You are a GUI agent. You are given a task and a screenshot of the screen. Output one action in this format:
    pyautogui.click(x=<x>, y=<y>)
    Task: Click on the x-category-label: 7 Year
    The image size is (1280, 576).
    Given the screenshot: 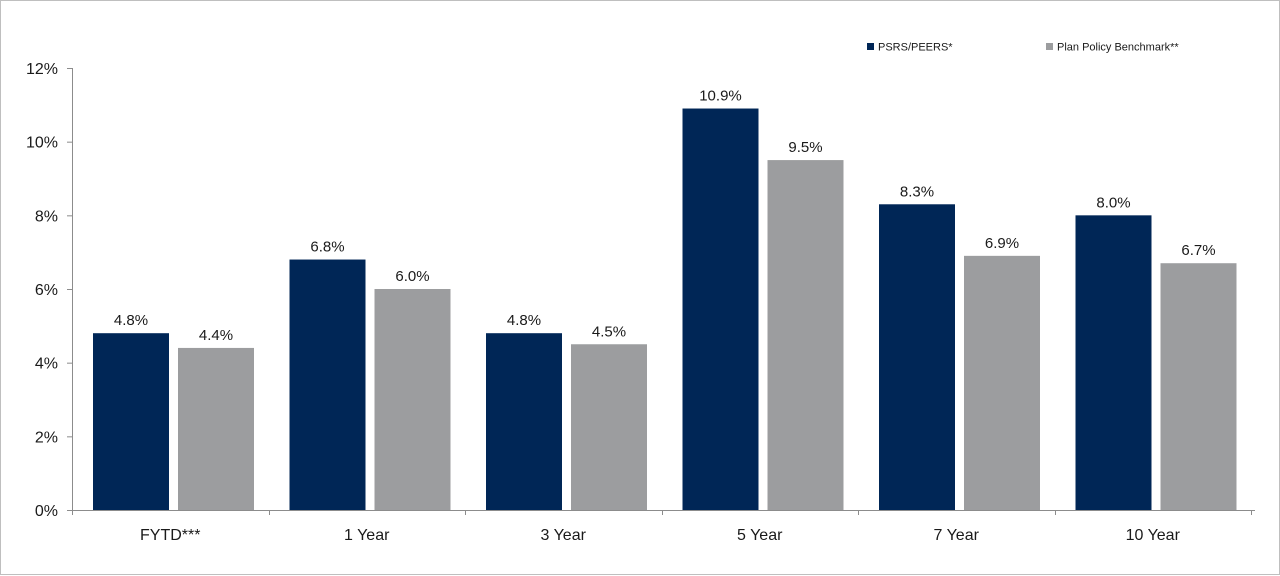 What is the action you would take?
    pyautogui.click(x=957, y=535)
    